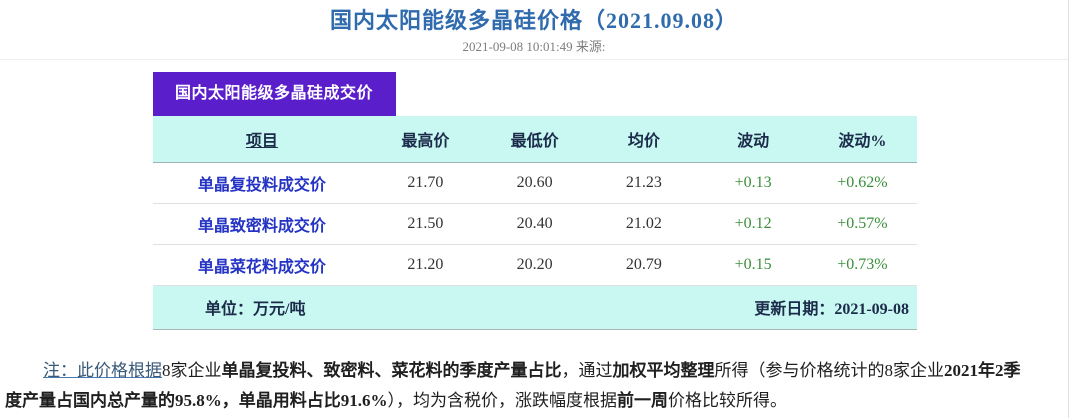  What do you see at coordinates (1068, 209) in the screenshot?
I see `content-right-border` at bounding box center [1068, 209].